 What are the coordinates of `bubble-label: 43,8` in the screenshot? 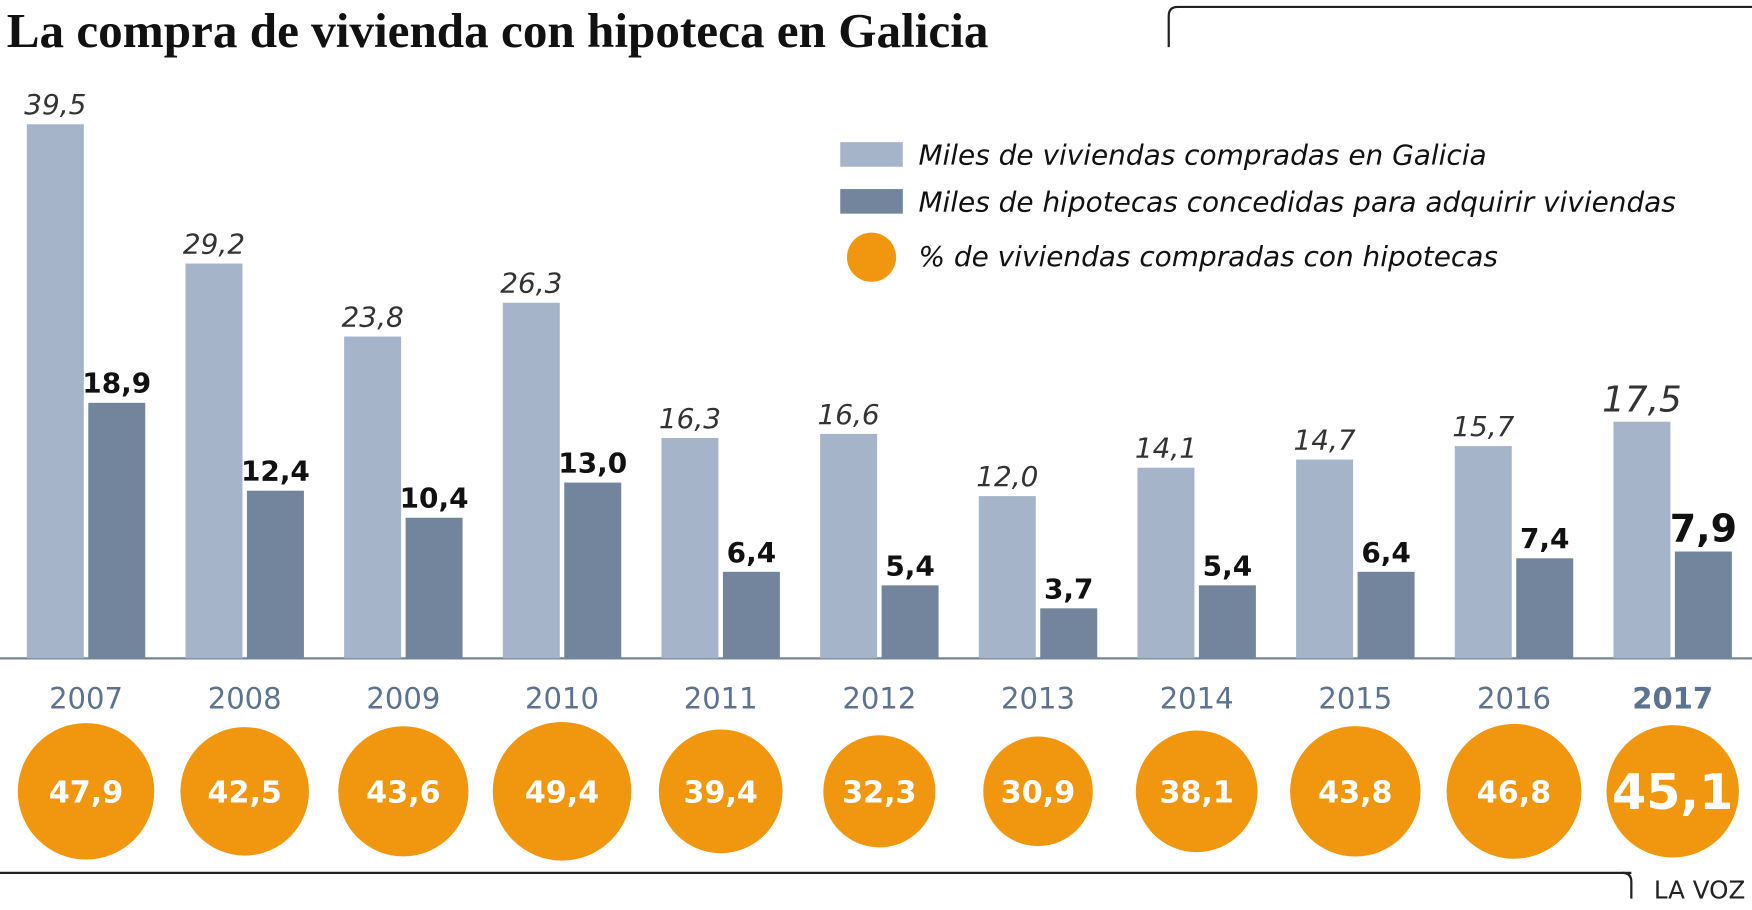 It's located at (1355, 792).